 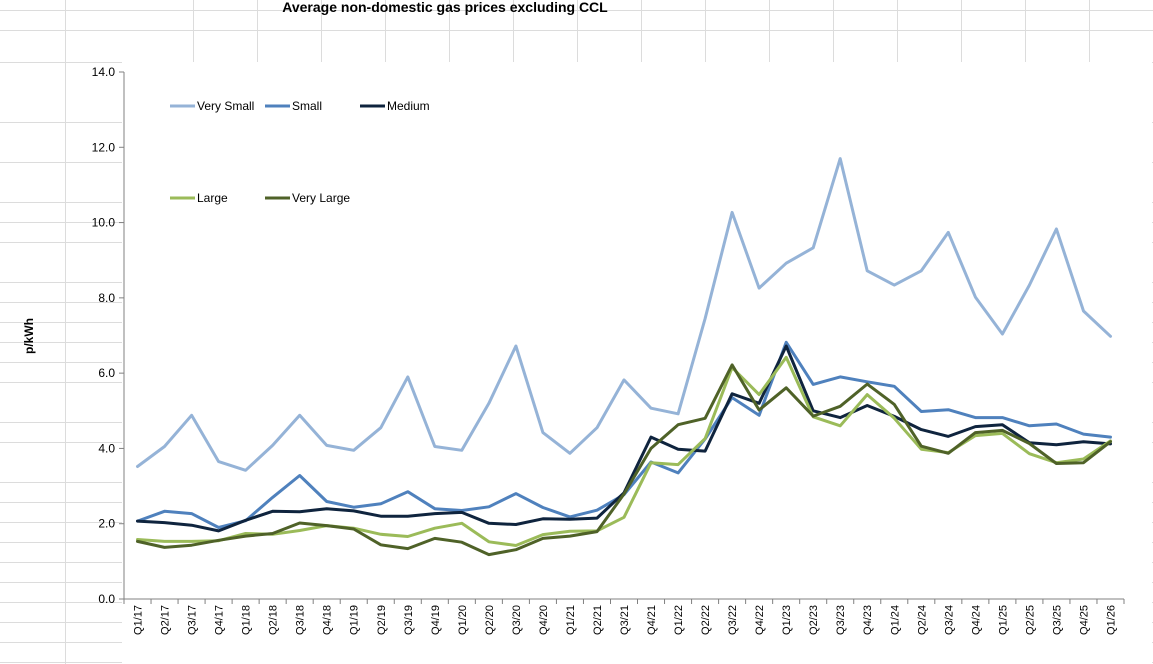 What do you see at coordinates (949, 620) in the screenshot?
I see `x-tick-label: Q3/24` at bounding box center [949, 620].